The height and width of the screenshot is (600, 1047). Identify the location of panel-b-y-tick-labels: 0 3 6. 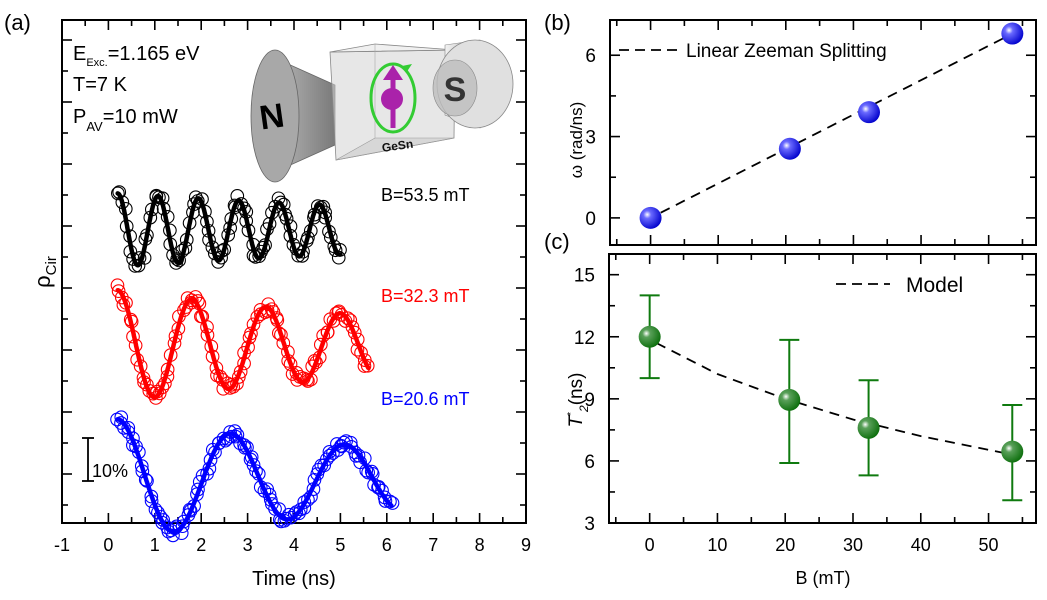
(590, 138).